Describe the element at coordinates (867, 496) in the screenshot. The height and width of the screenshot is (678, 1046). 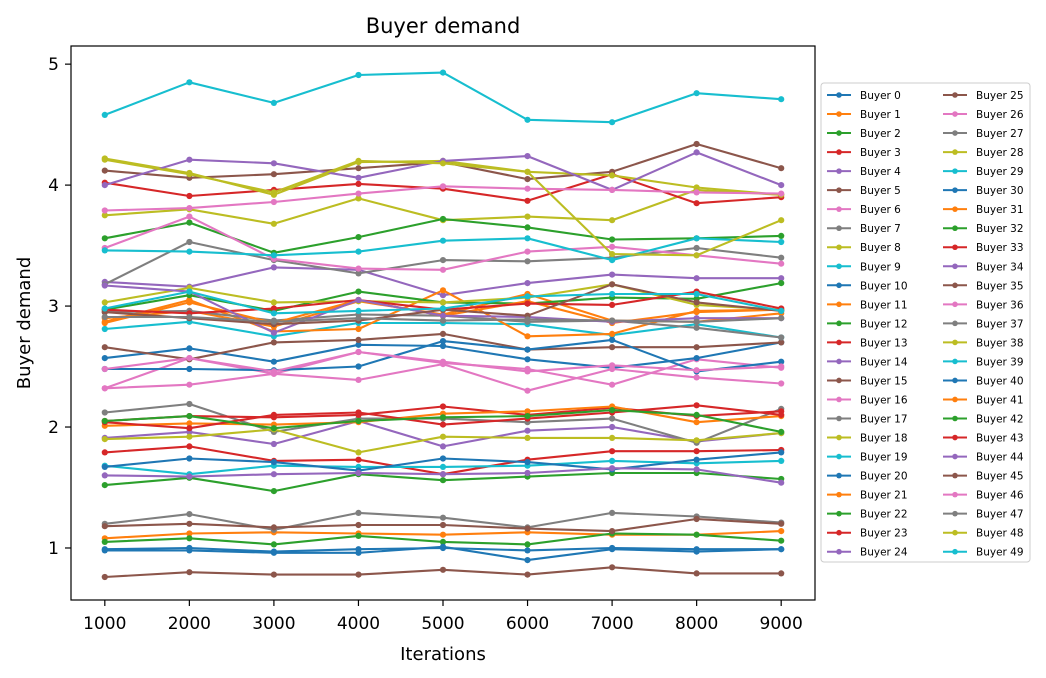
I see `legend-item: Buyer 21` at that location.